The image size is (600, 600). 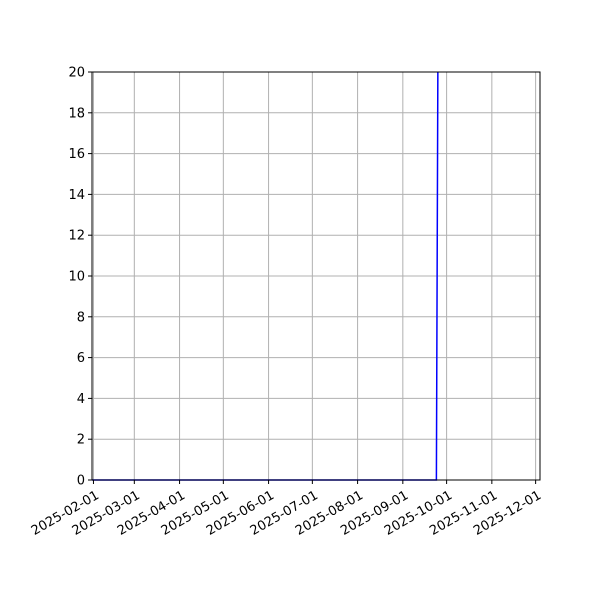 I want to click on y-tick-label: 0, so click(x=81, y=481).